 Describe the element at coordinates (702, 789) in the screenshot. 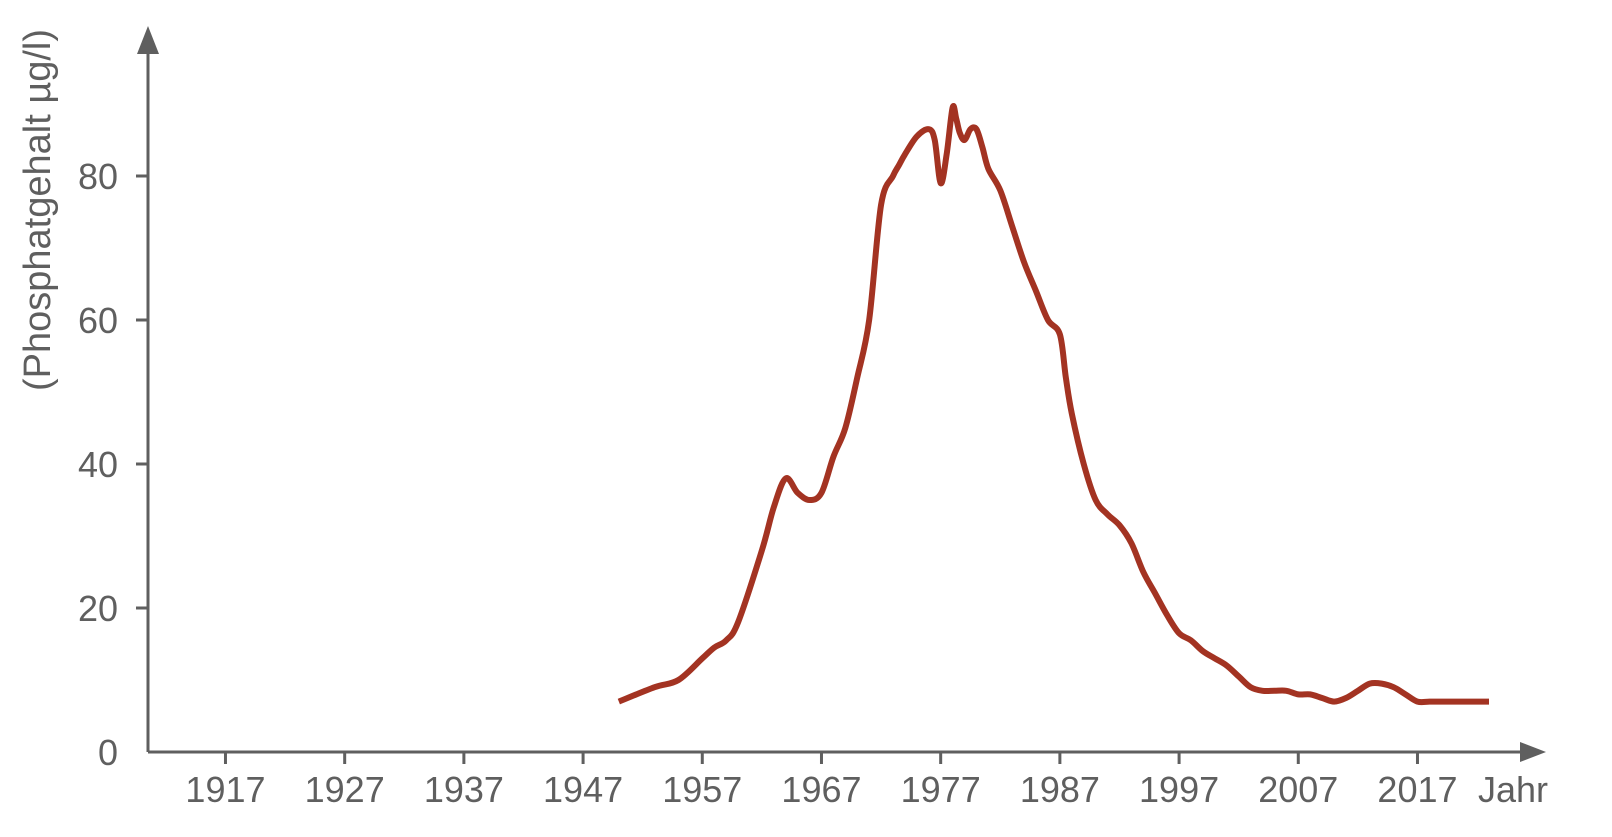

I see `x-tick-label: 1957` at that location.